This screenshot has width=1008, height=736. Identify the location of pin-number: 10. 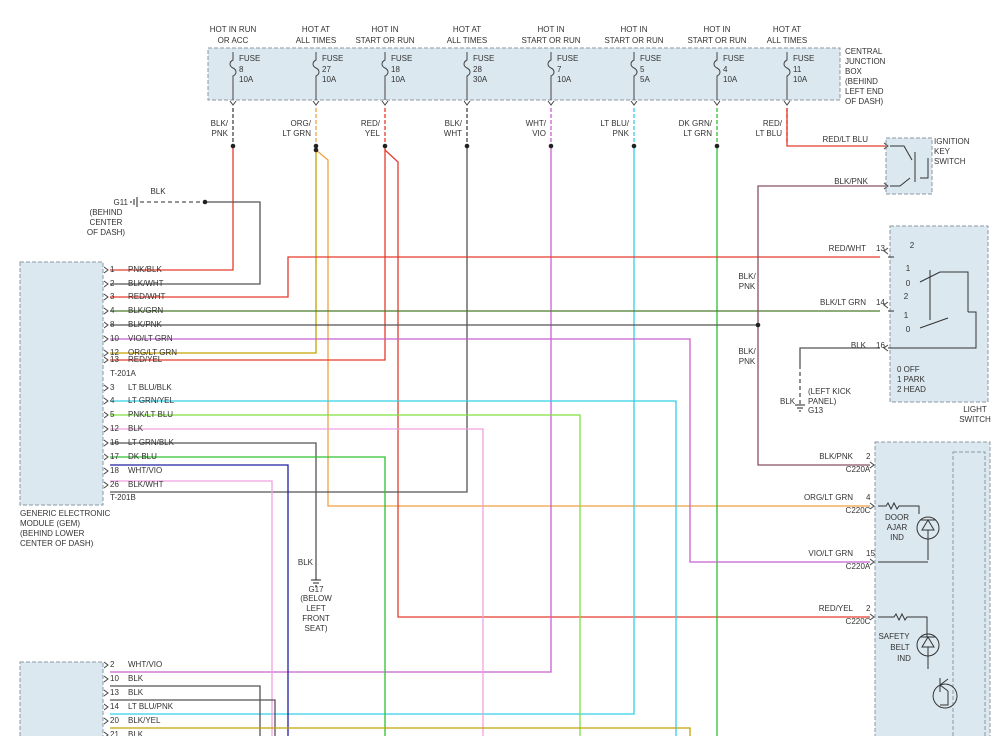
(114, 678).